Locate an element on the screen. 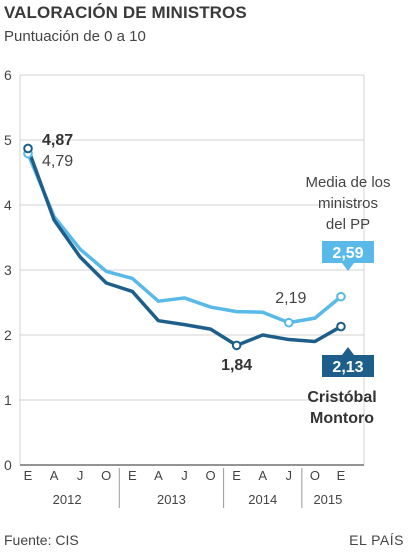 This screenshot has height=552, width=414. y-tick-label: 0 is located at coordinates (8, 465).